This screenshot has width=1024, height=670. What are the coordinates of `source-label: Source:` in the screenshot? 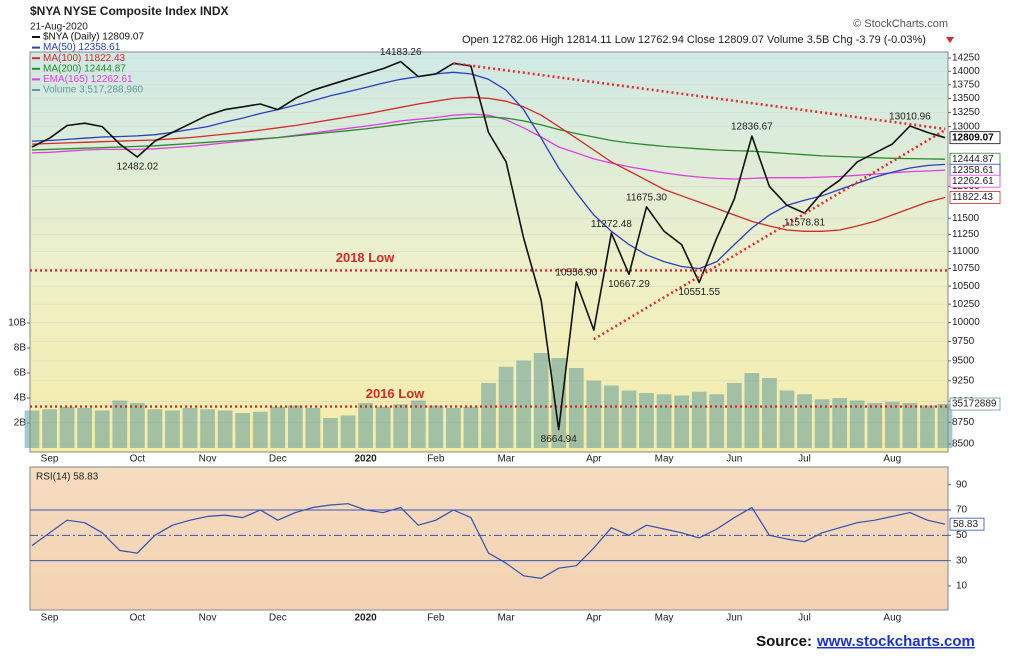 It's located at (784, 641).